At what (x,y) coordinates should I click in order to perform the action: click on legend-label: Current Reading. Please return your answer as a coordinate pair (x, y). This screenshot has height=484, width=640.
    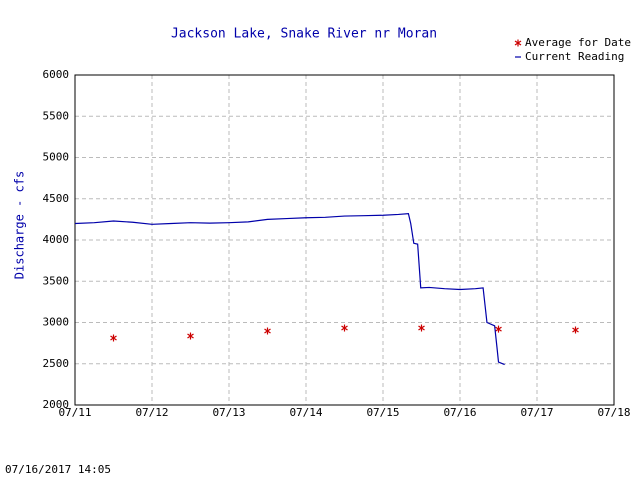
    Looking at the image, I should click on (574, 56).